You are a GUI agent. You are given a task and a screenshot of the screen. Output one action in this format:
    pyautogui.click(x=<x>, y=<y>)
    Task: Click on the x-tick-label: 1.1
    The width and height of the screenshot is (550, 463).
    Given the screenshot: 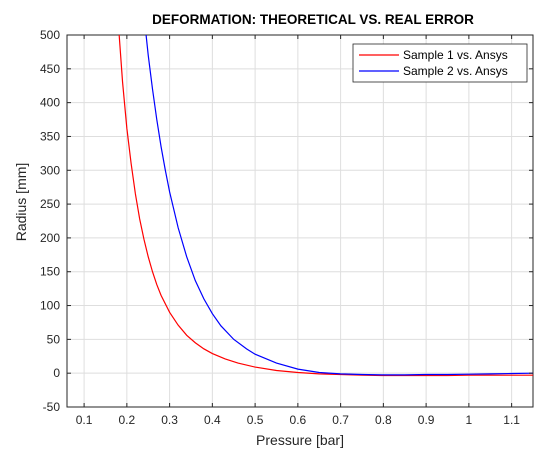 What is the action you would take?
    pyautogui.click(x=511, y=420)
    